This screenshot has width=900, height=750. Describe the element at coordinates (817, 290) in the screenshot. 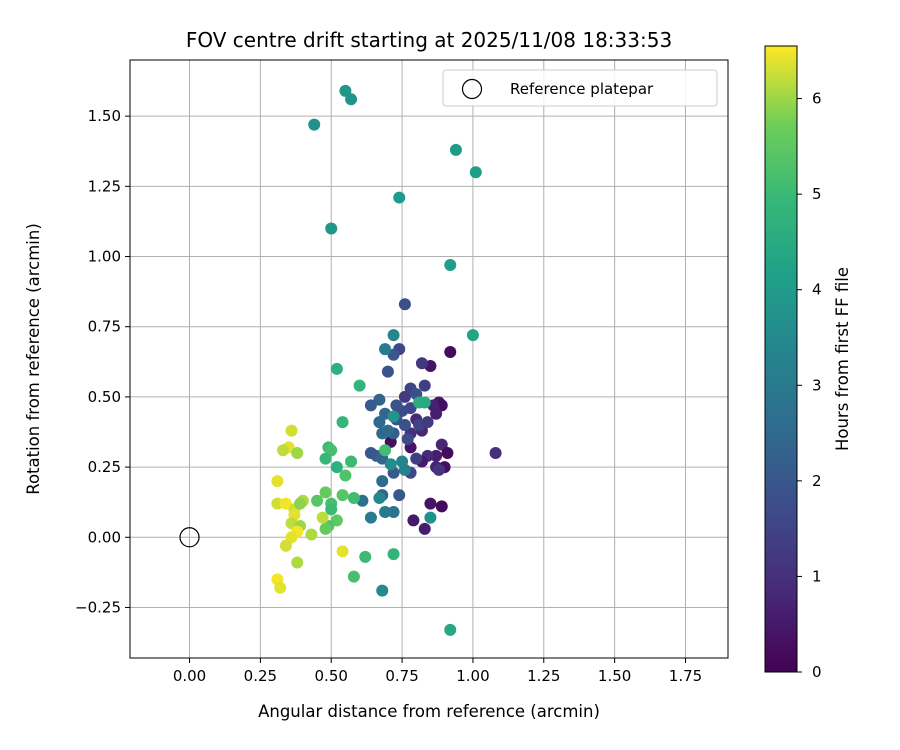

I see `colorbar-tick-label: 4` at that location.